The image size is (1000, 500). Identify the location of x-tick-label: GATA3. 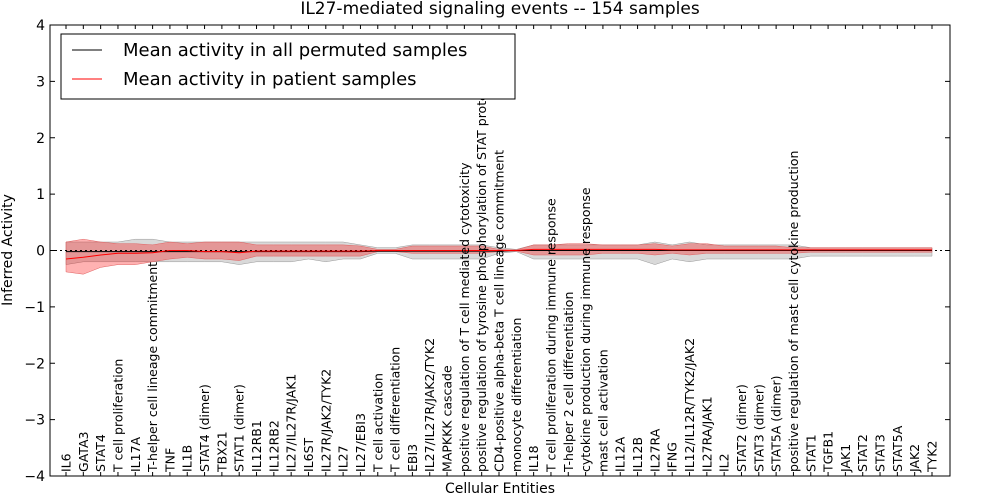
(83, 452).